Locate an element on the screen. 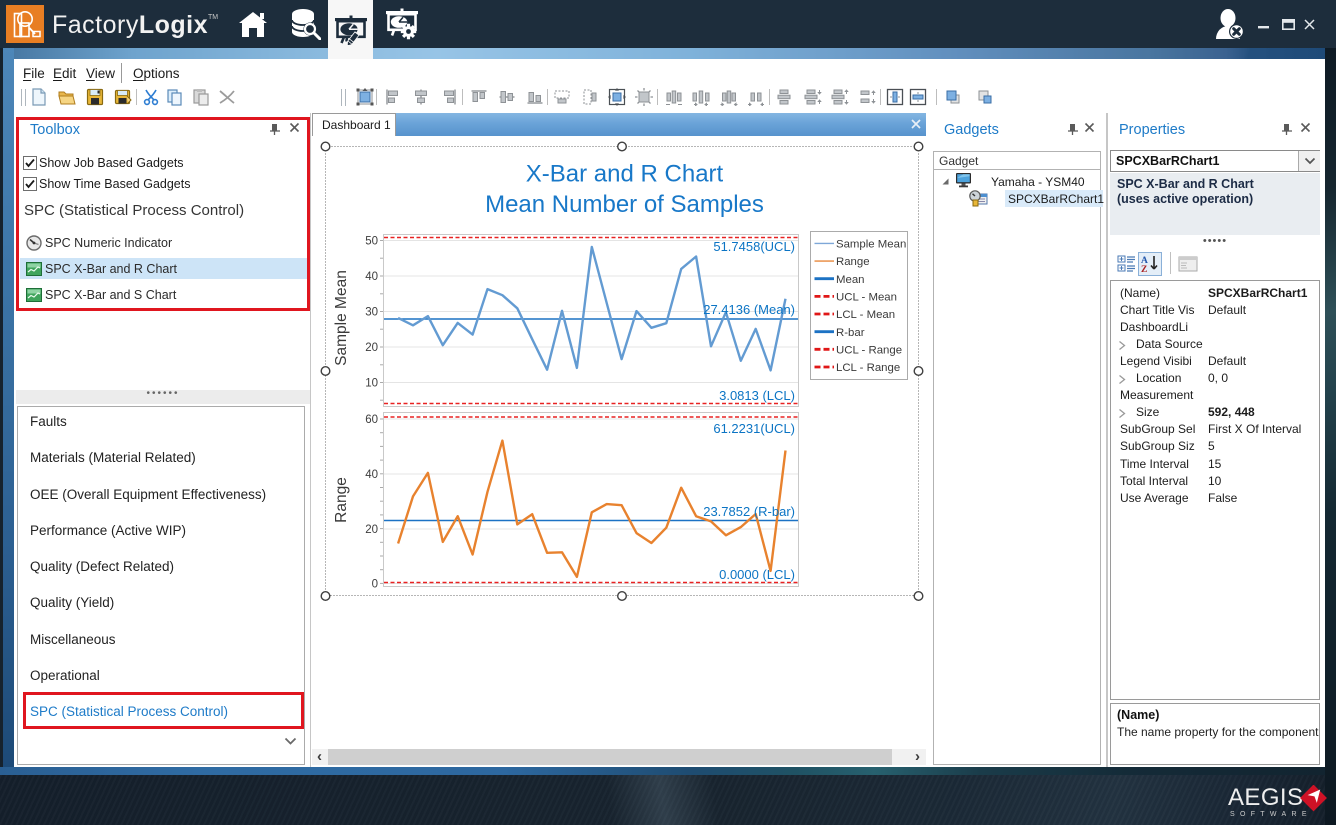  svg-text: LCL - Mean is located at coordinates (865, 315).